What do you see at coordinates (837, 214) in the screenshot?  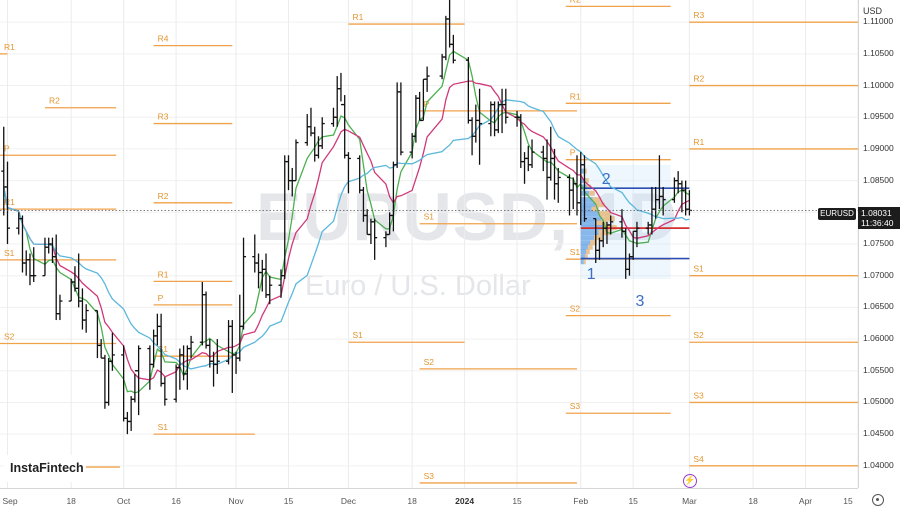 I see `symbol-tag: EURUSD` at bounding box center [837, 214].